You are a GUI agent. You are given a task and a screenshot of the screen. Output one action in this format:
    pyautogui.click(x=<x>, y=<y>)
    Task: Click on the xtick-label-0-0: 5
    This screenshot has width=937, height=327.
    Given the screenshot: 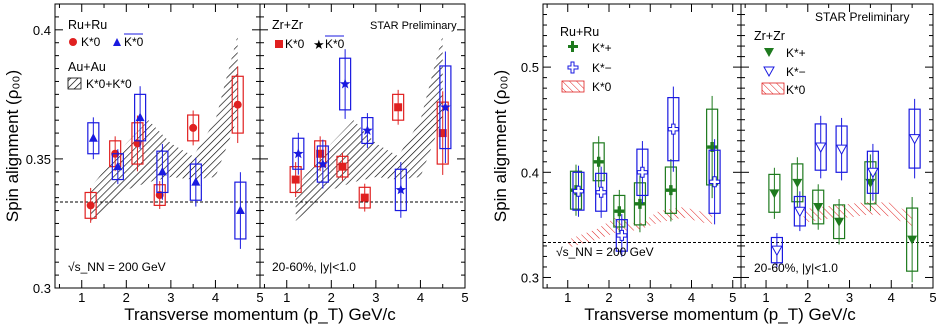 What is the action you would take?
    pyautogui.click(x=259, y=297)
    